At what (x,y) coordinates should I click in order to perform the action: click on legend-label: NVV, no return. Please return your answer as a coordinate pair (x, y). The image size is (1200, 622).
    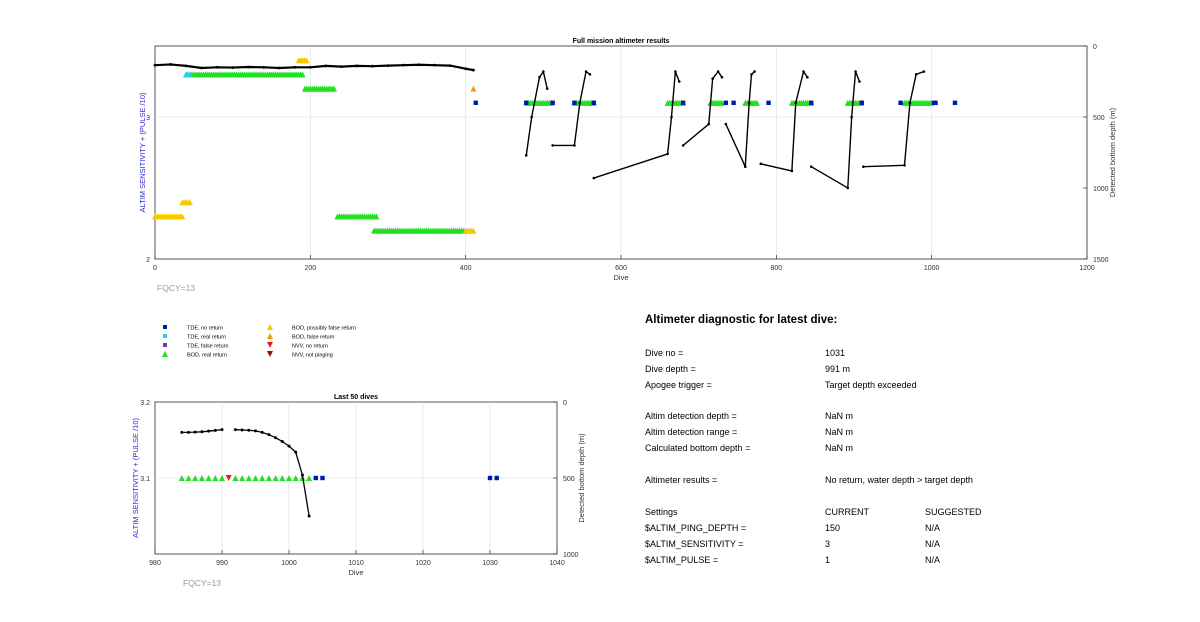
    Looking at the image, I should click on (310, 347).